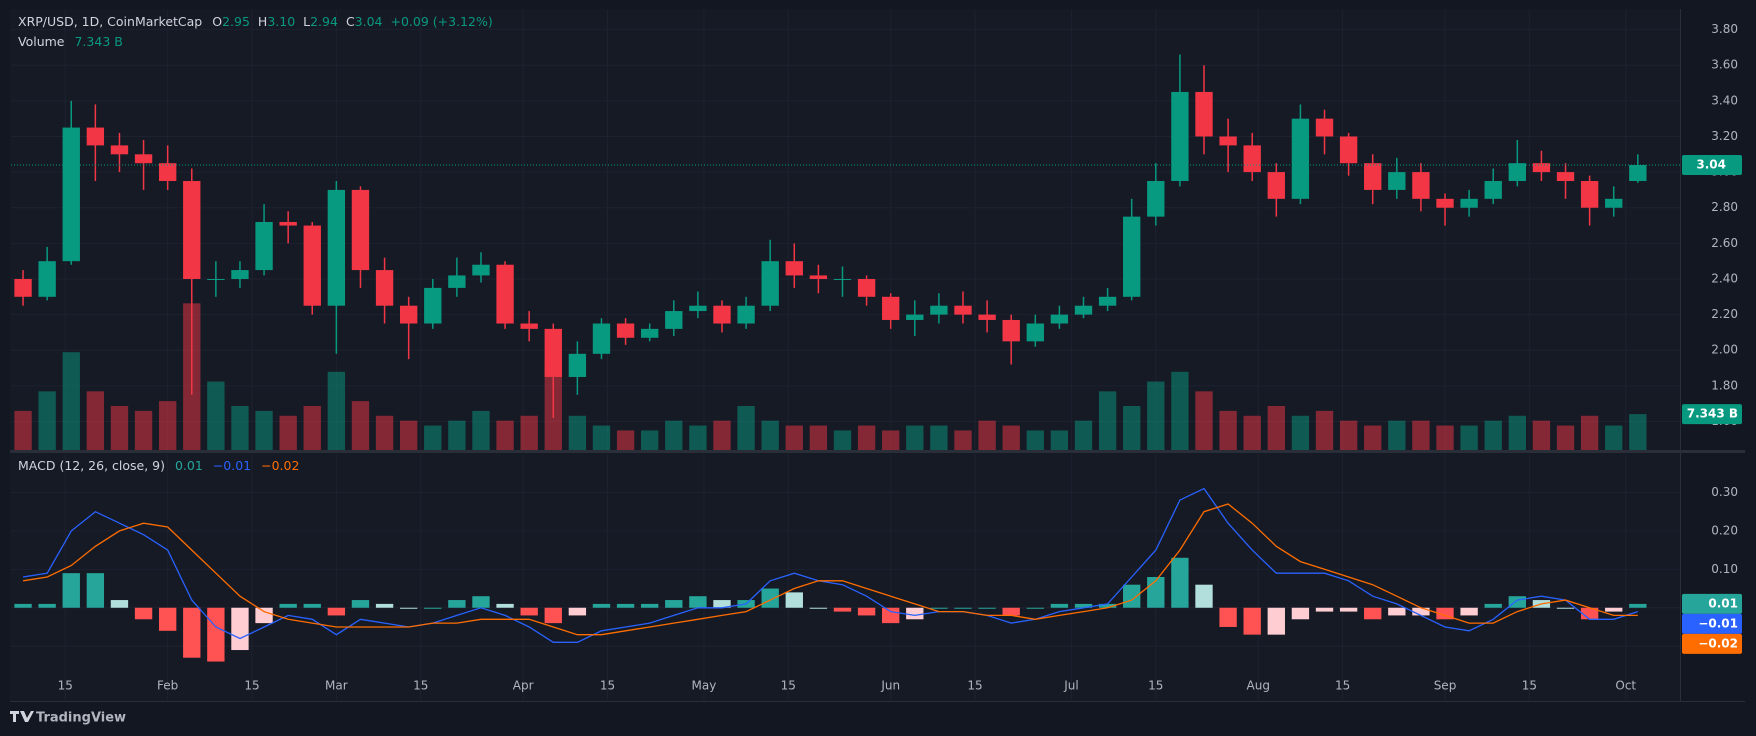 Image resolution: width=1756 pixels, height=736 pixels. Describe the element at coordinates (1724, 100) in the screenshot. I see `y-tick-label: 3.40` at that location.